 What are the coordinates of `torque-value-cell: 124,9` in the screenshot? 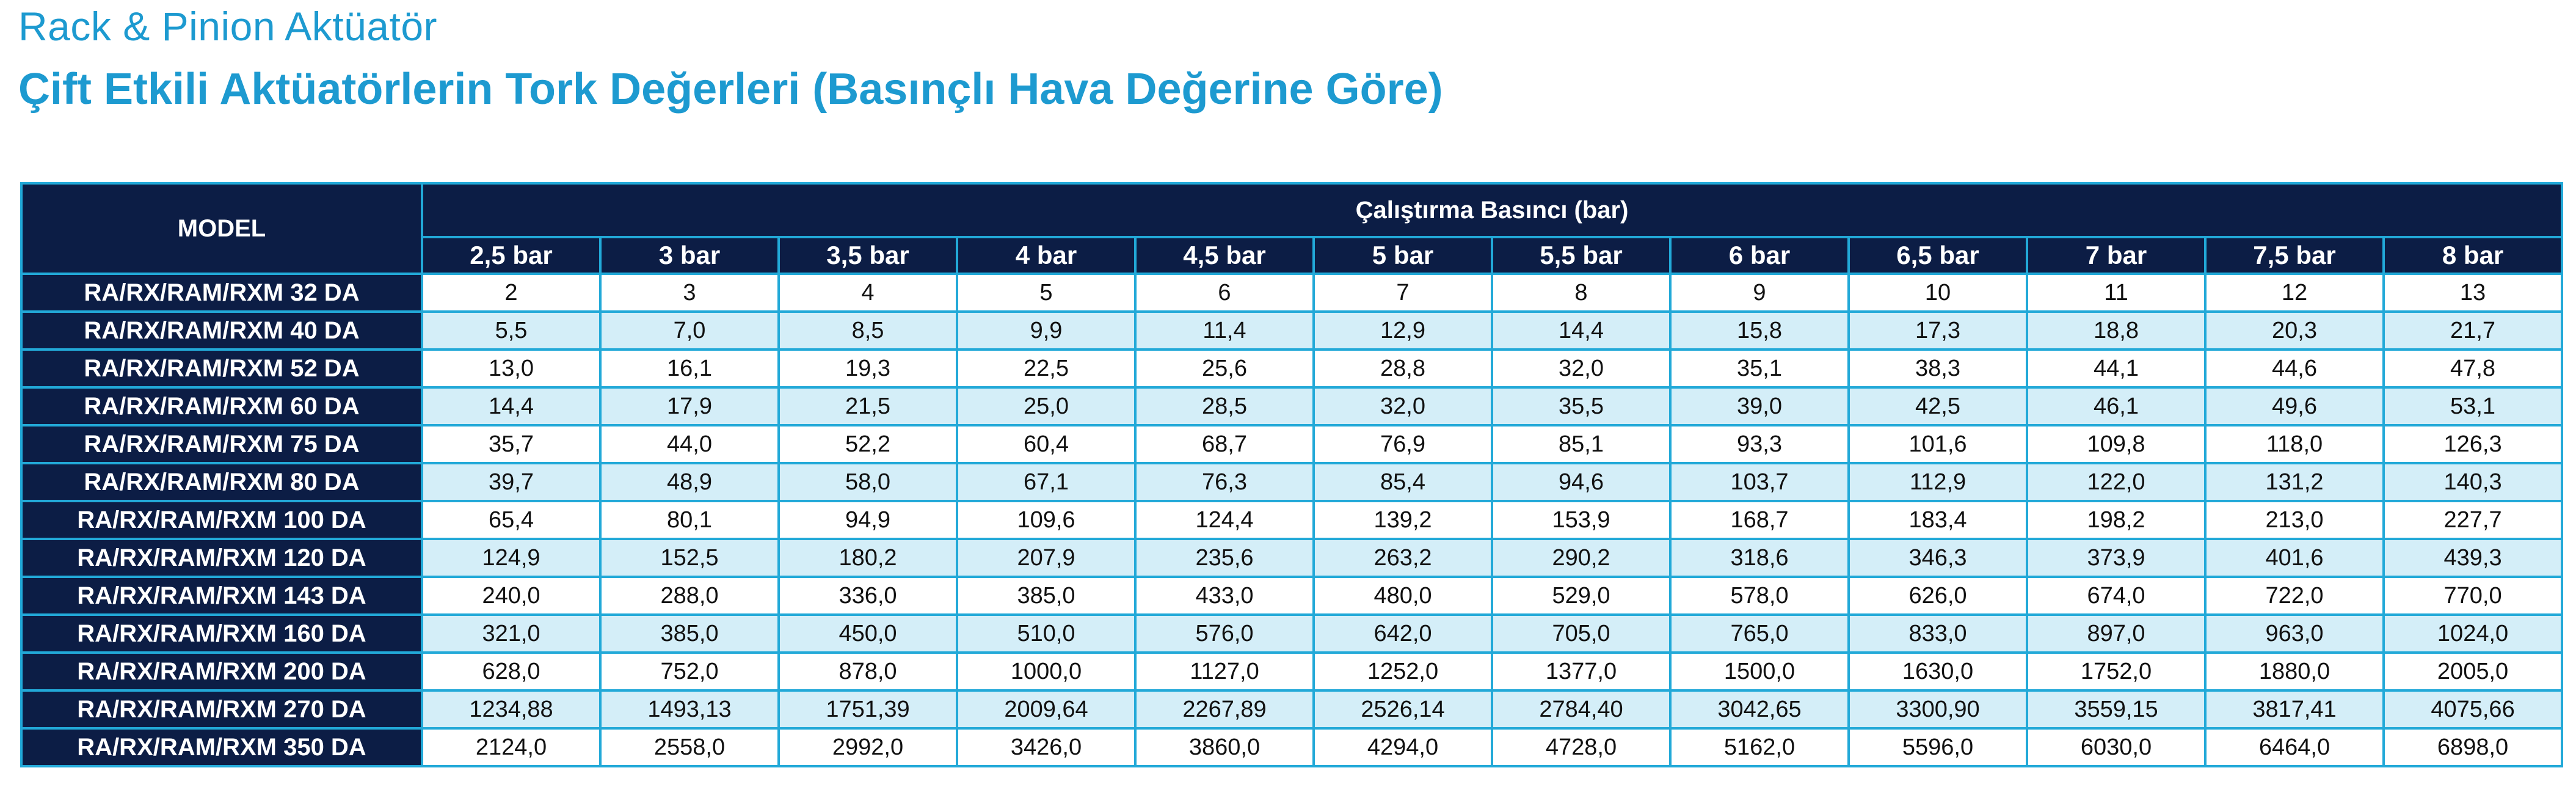 It's located at (512, 558).